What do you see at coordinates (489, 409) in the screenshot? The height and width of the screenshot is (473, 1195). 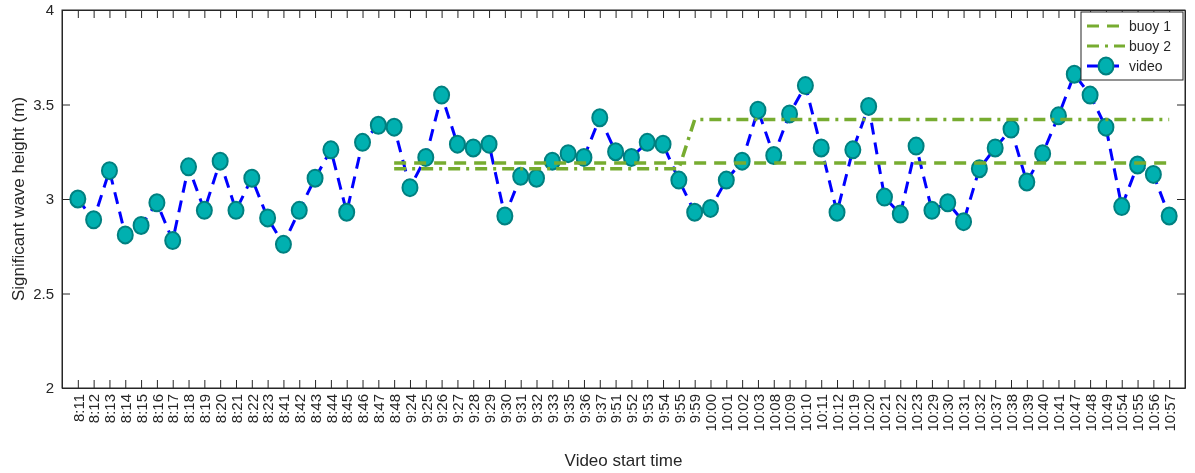 I see `x-tick-label: 9:29` at bounding box center [489, 409].